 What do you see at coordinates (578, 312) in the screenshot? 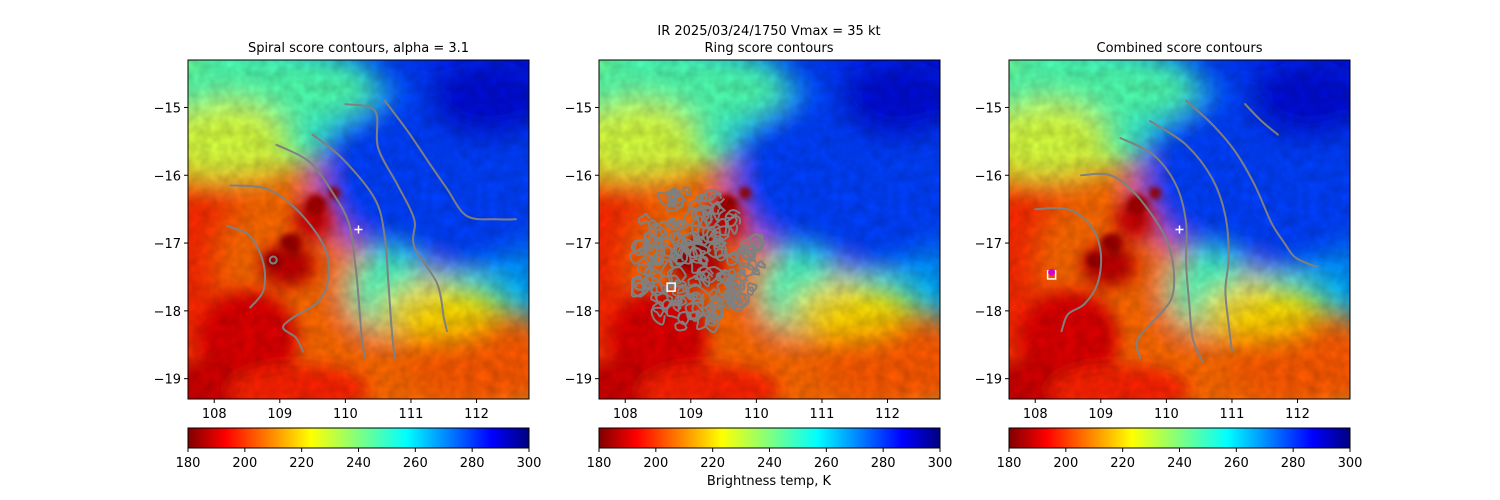
I see `ring-ytick-label: −18` at bounding box center [578, 312].